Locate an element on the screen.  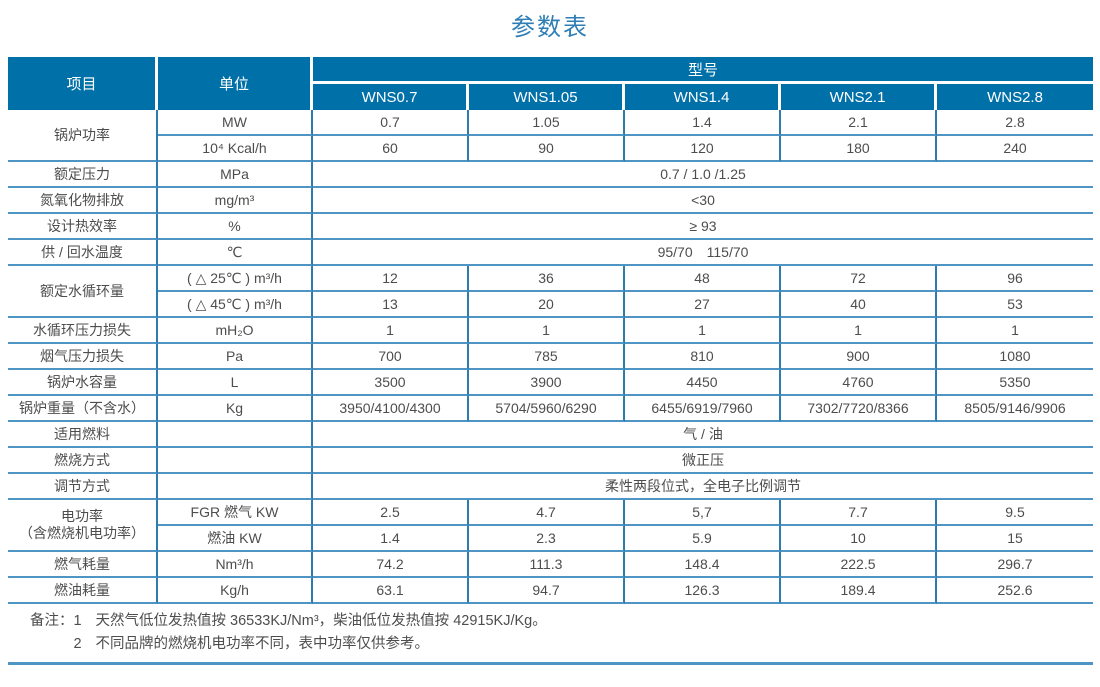
model-column-header: WNS0.7 is located at coordinates (391, 97).